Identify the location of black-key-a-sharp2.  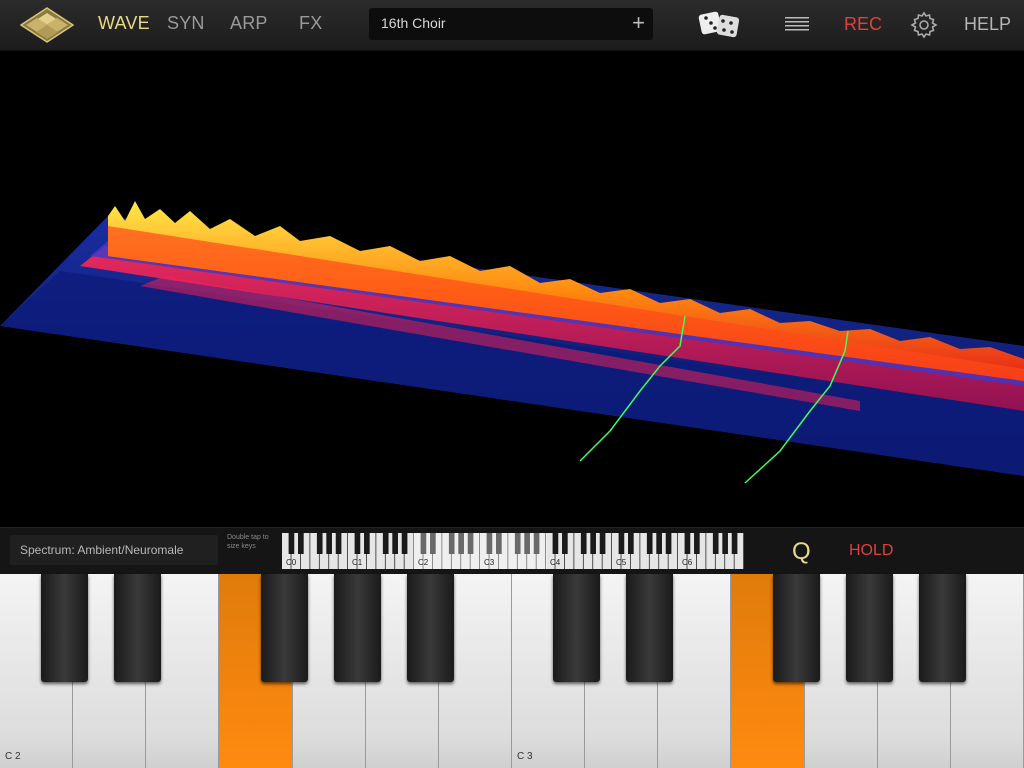
(430, 628).